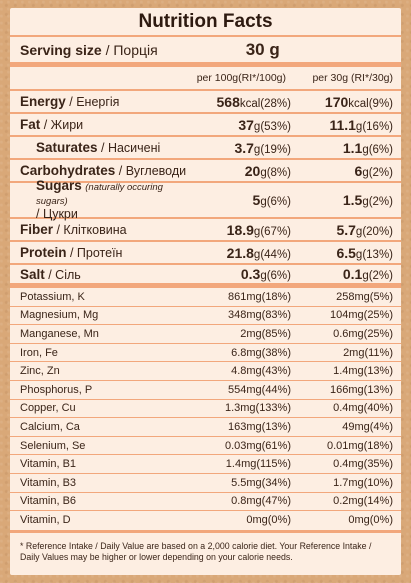 This screenshot has height=583, width=411. What do you see at coordinates (59, 333) in the screenshot?
I see `mineral-name: Manganese, Mn` at bounding box center [59, 333].